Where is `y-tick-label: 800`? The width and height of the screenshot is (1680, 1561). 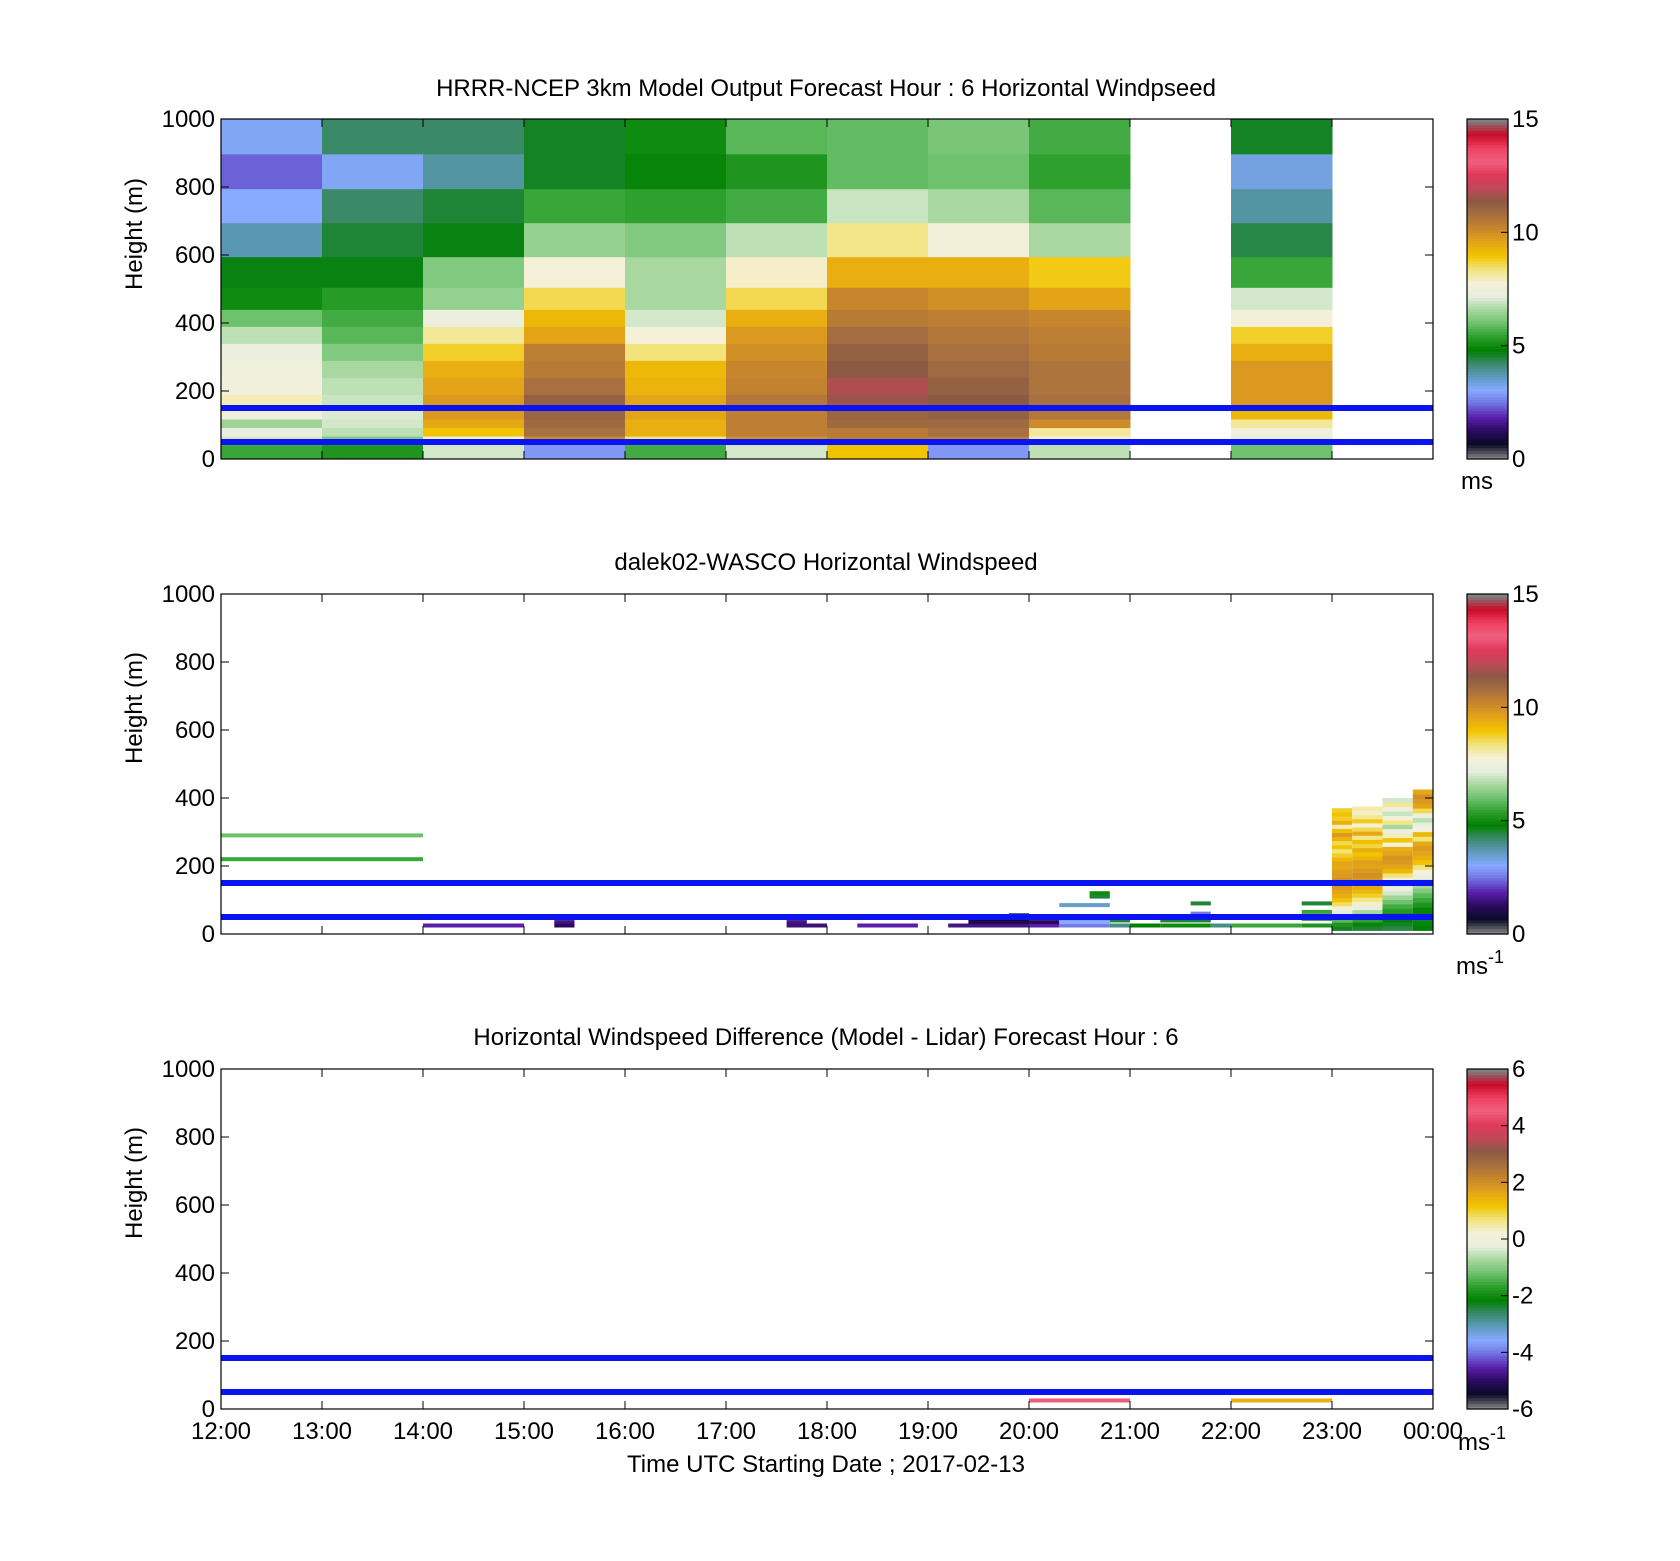
y-tick-label: 800 is located at coordinates (195, 187).